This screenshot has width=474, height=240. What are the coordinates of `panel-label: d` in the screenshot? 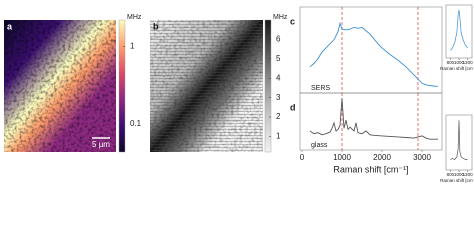 It's located at (293, 107).